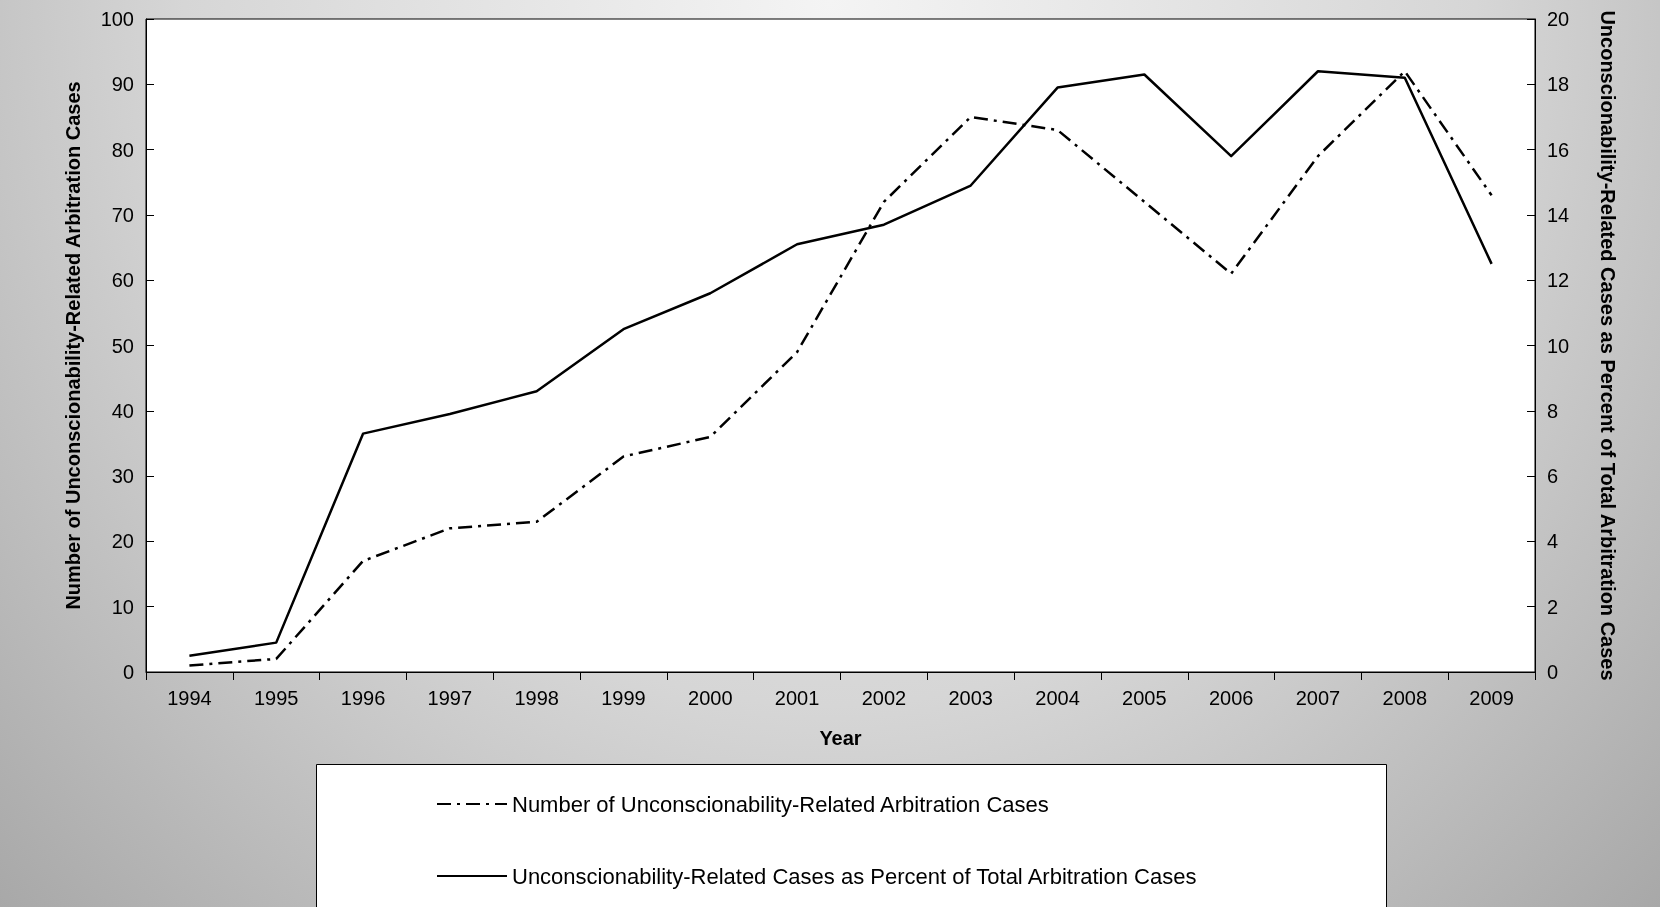 Image resolution: width=1660 pixels, height=907 pixels. Describe the element at coordinates (1558, 84) in the screenshot. I see `y2-tick-label: 18` at that location.